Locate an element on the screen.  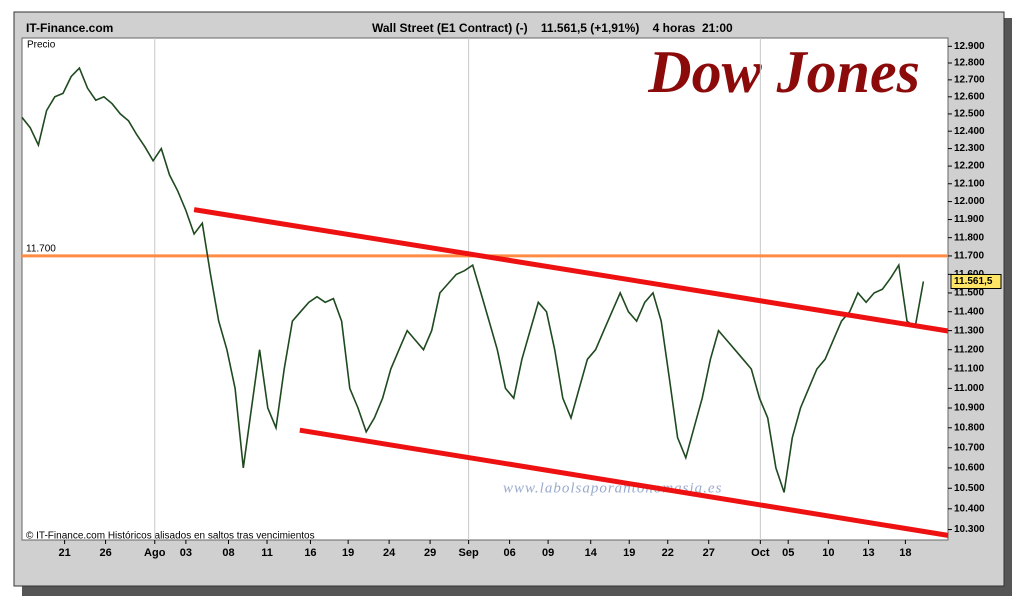
y-tick-label: 10.700 is located at coordinates (969, 447).